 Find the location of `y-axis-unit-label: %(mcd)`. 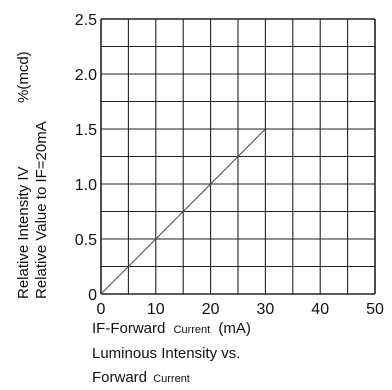

y-axis-unit-label: %(mcd) is located at coordinates (23, 77).